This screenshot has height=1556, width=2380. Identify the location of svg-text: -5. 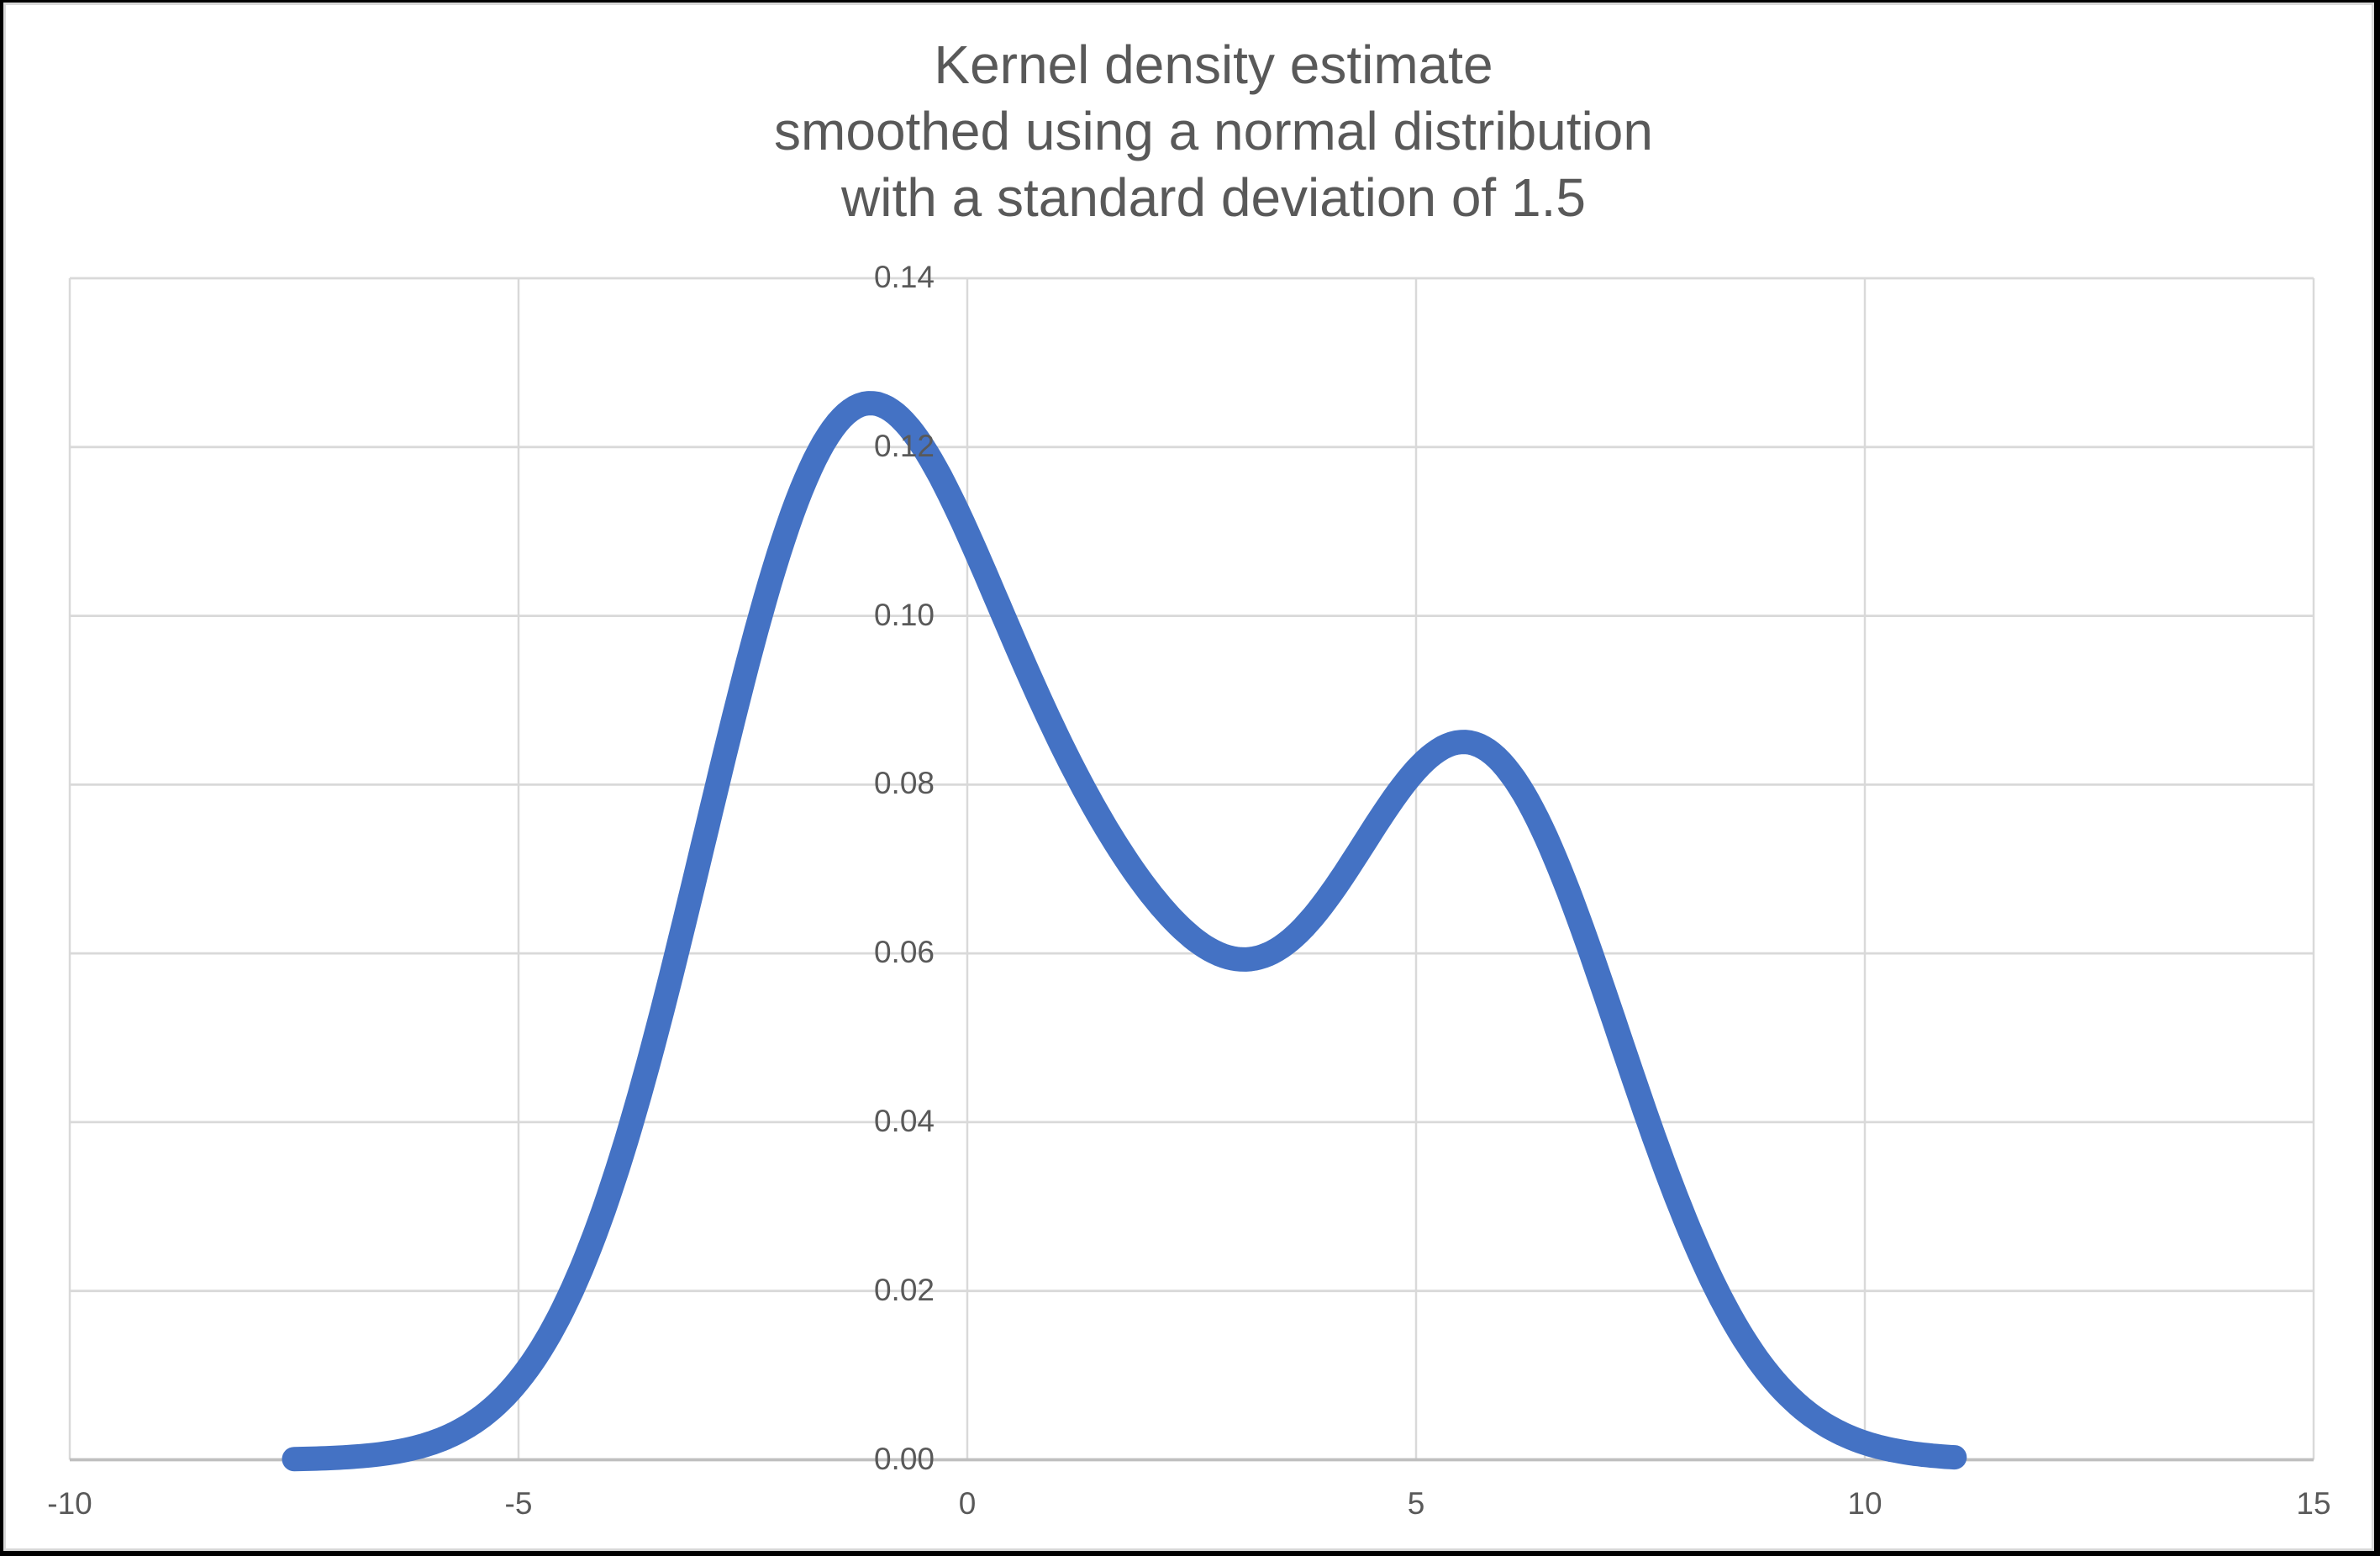
(519, 1503).